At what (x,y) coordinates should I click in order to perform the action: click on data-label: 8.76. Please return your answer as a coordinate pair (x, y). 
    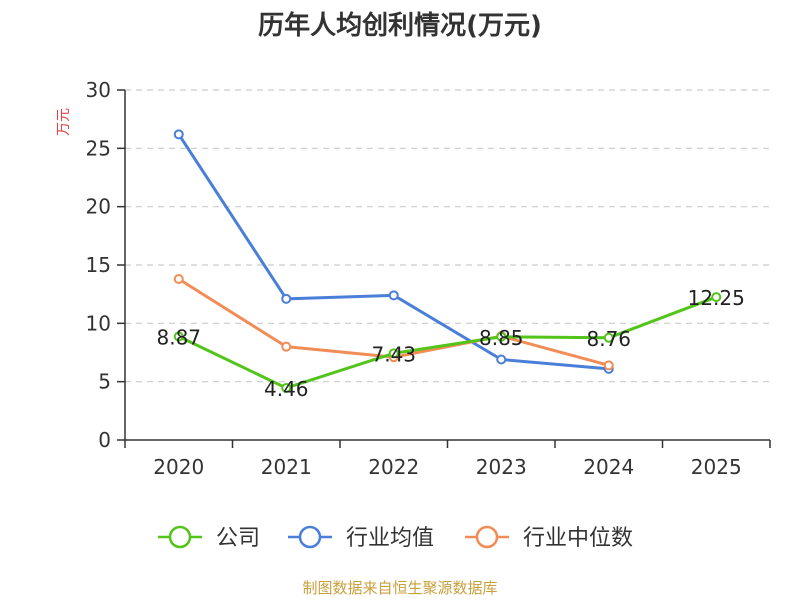
    Looking at the image, I should click on (608, 339).